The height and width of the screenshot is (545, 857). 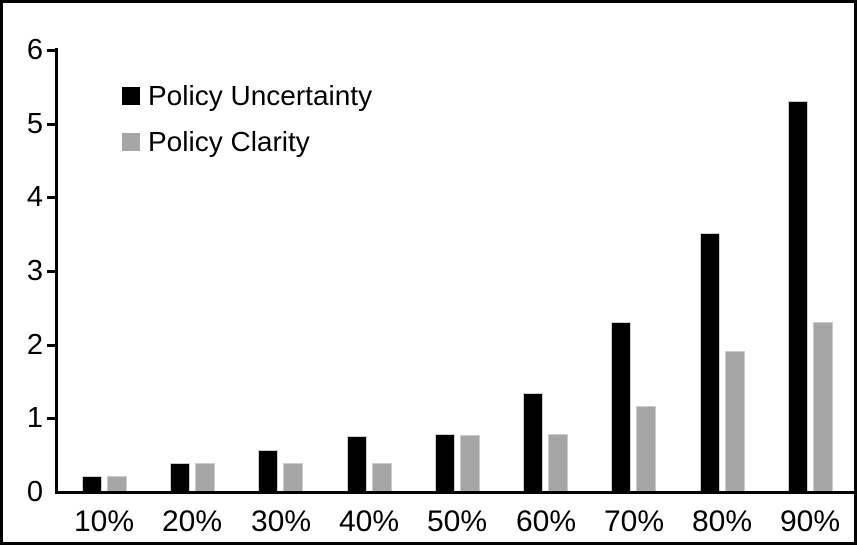 I want to click on x-category-label: 40%, so click(x=369, y=521).